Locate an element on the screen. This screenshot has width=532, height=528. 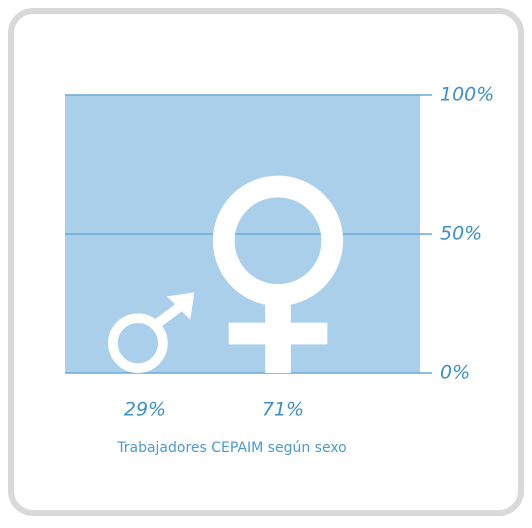
male-icon is located at coordinates (151, 333).